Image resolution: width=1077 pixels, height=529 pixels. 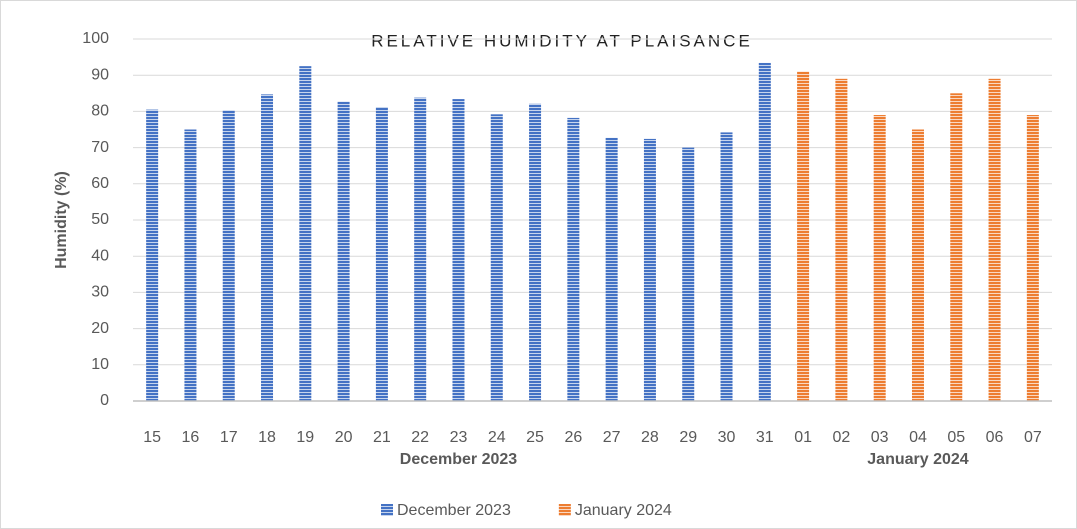 I want to click on x-tick-label: 21, so click(x=382, y=437).